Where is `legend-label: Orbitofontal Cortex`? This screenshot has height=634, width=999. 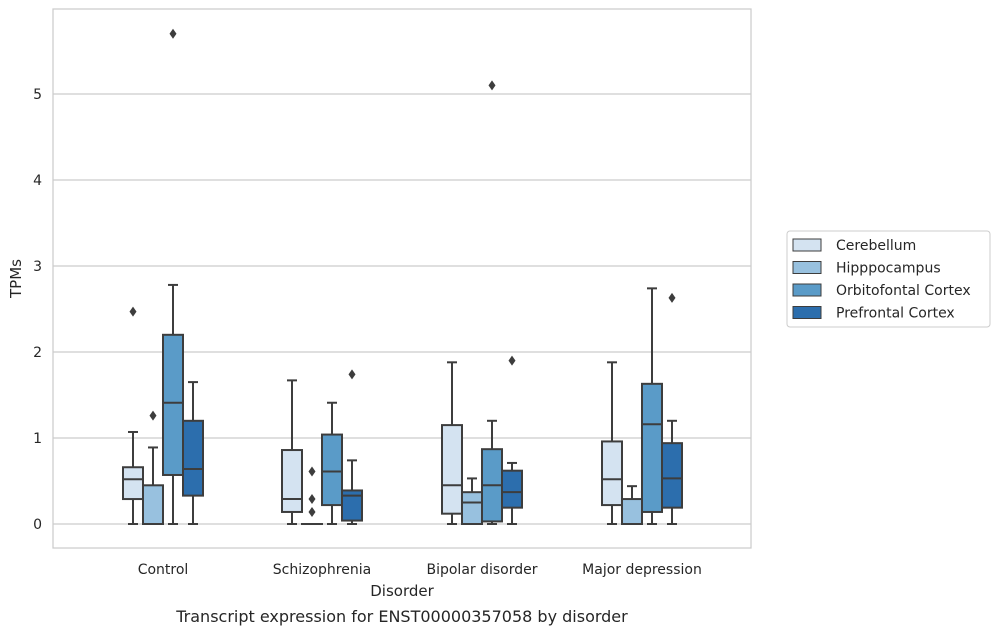
legend-label: Orbitofontal Cortex is located at coordinates (903, 291).